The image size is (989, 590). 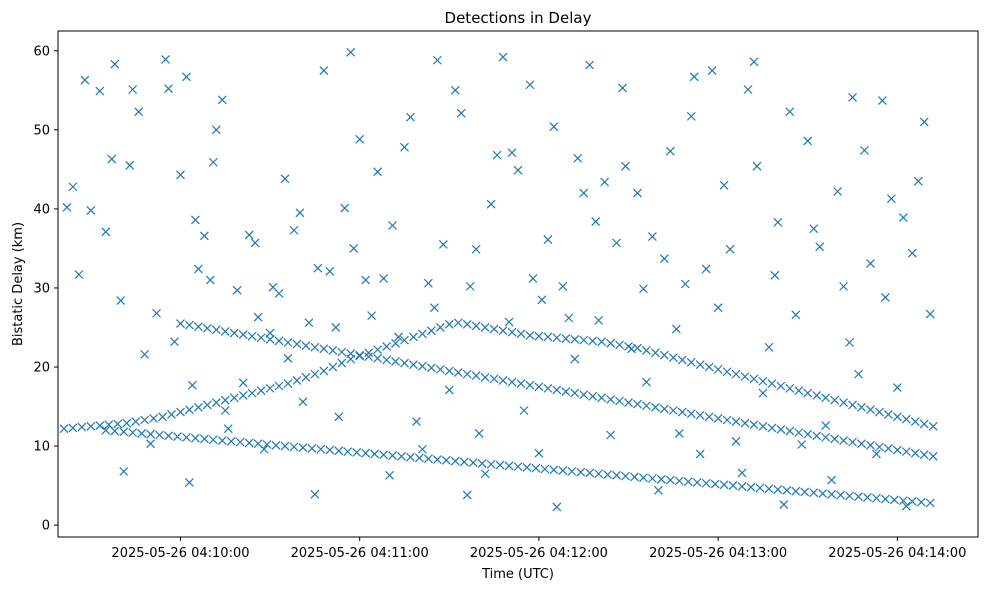 What do you see at coordinates (18, 284) in the screenshot?
I see `y-axis-label: Bistatic Delay (km)` at bounding box center [18, 284].